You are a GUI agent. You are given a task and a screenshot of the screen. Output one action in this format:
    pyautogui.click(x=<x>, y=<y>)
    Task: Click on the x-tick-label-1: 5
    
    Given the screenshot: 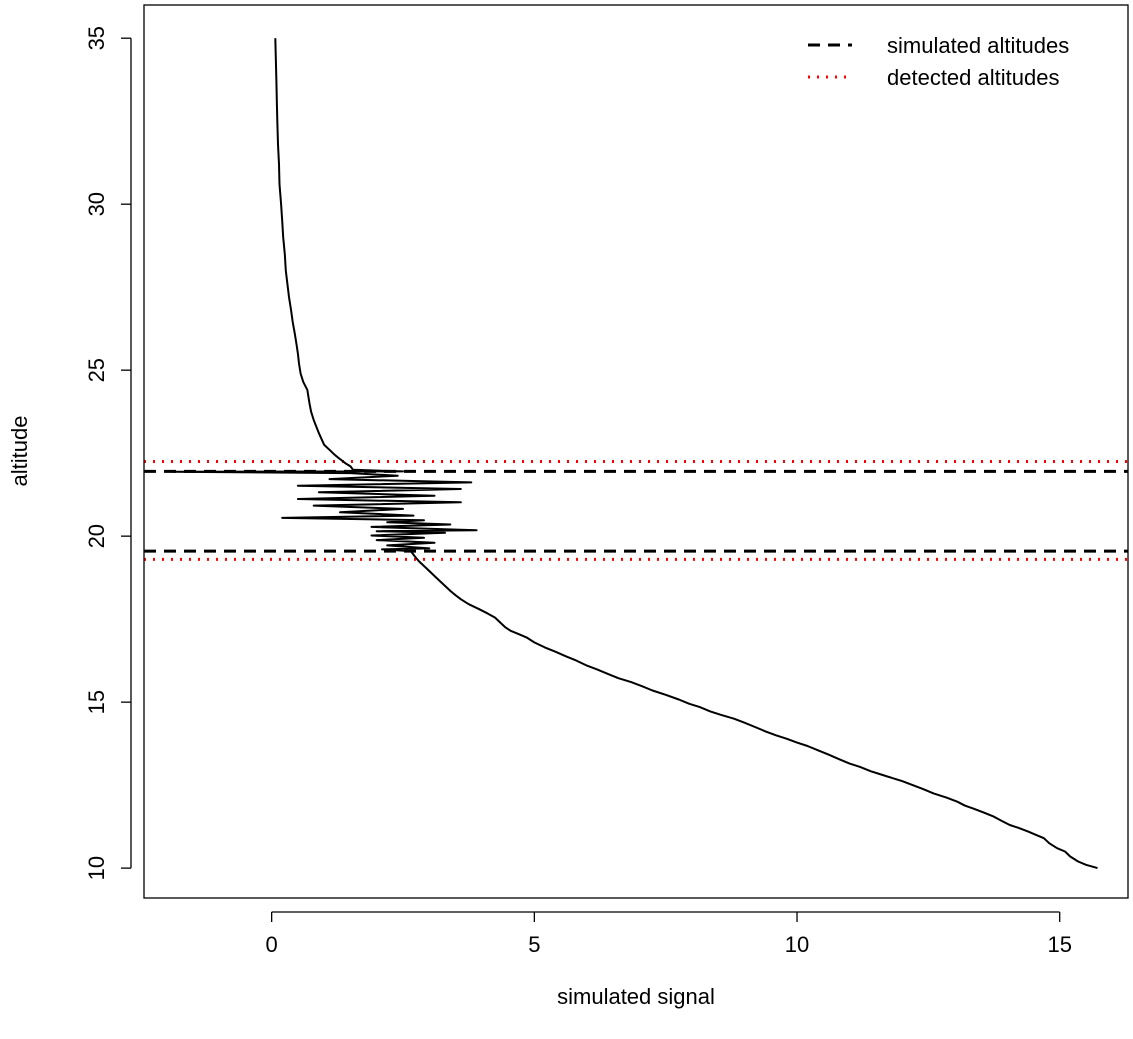 What is the action you would take?
    pyautogui.click(x=534, y=944)
    